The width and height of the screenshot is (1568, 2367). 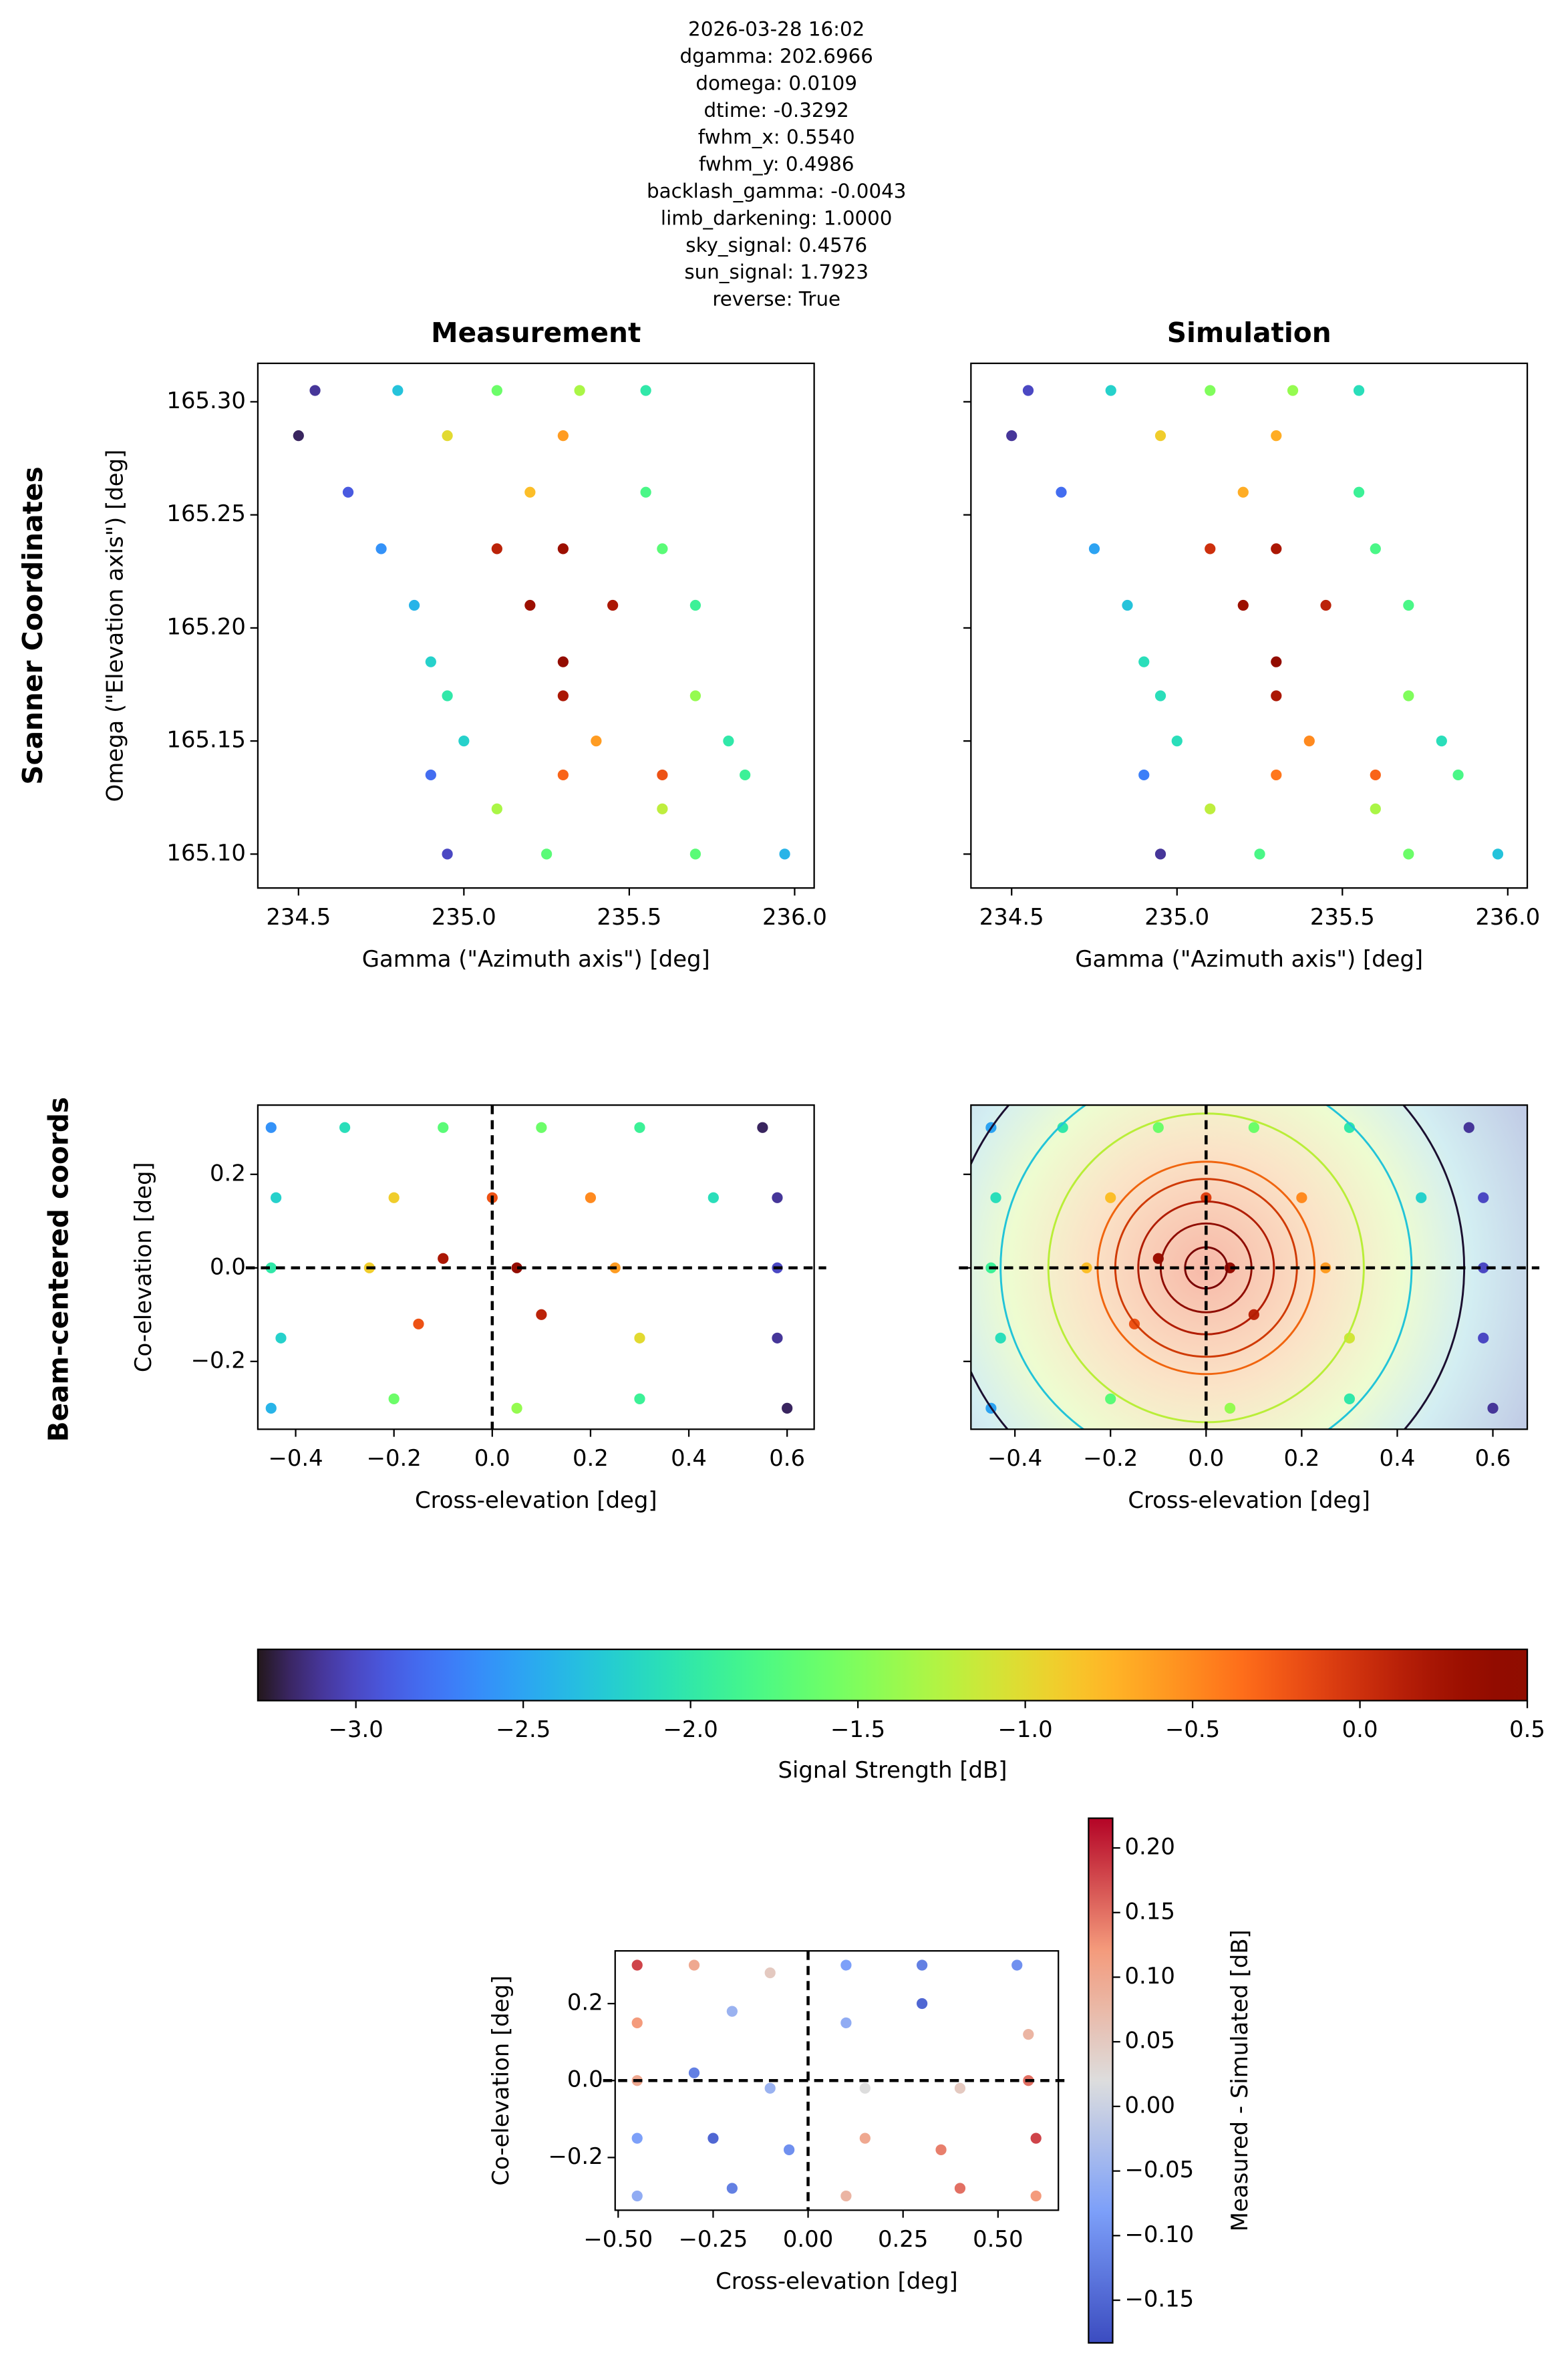 I want to click on panel-title: Measurement, so click(x=536, y=333).